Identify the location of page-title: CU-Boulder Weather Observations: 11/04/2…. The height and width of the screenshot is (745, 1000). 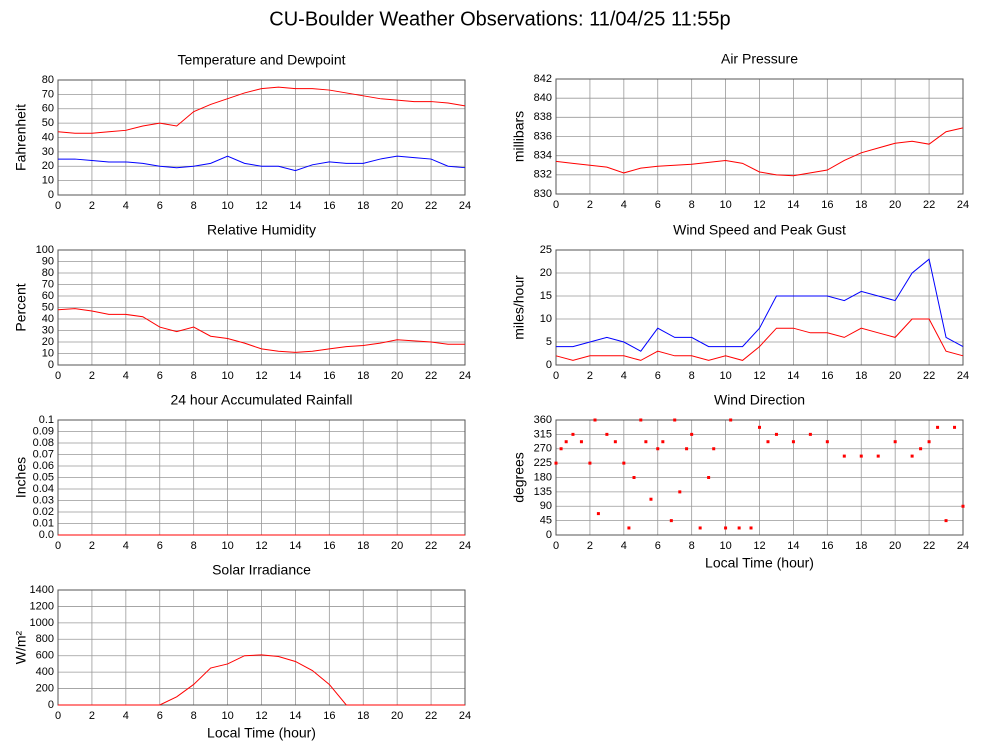
(499, 19).